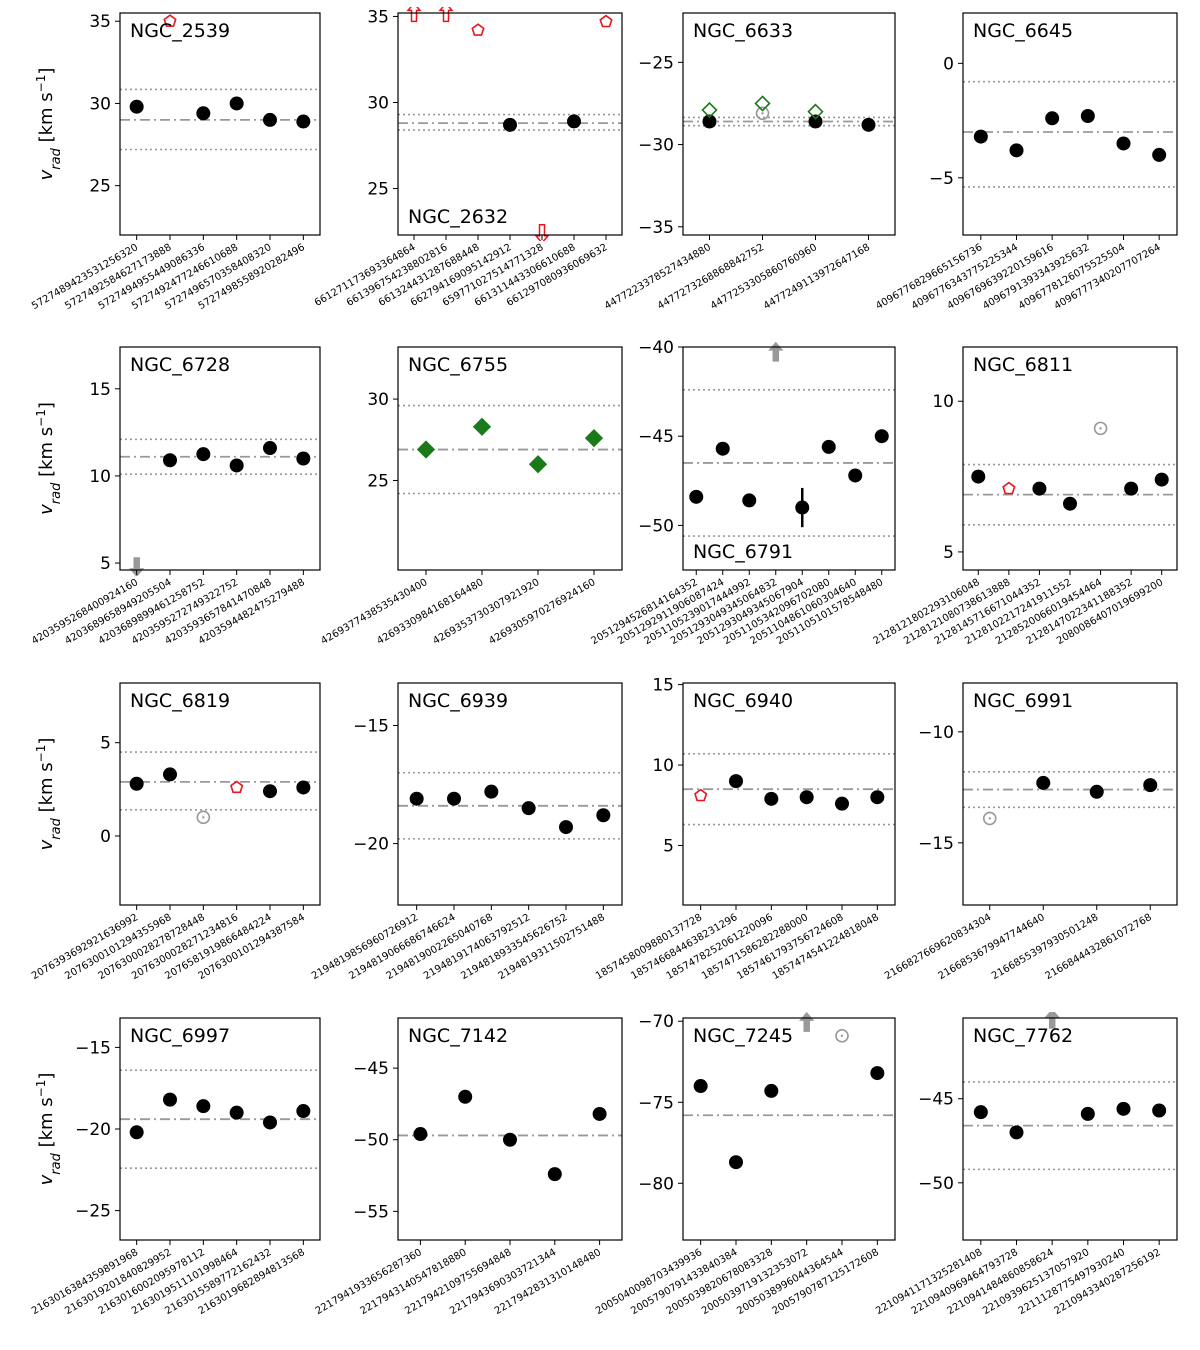 Image resolution: width=1200 pixels, height=1350 pixels. Describe the element at coordinates (180, 1036) in the screenshot. I see `panel-title: NGC_6997` at that location.